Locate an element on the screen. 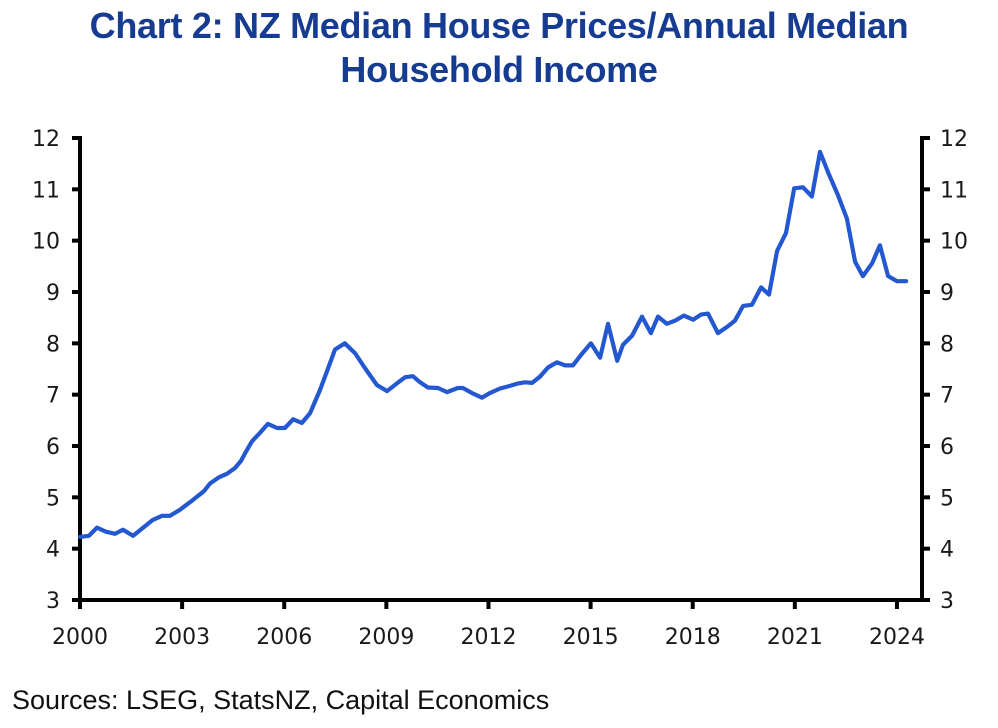  y-tick-label-right: 12 is located at coordinates (954, 139).